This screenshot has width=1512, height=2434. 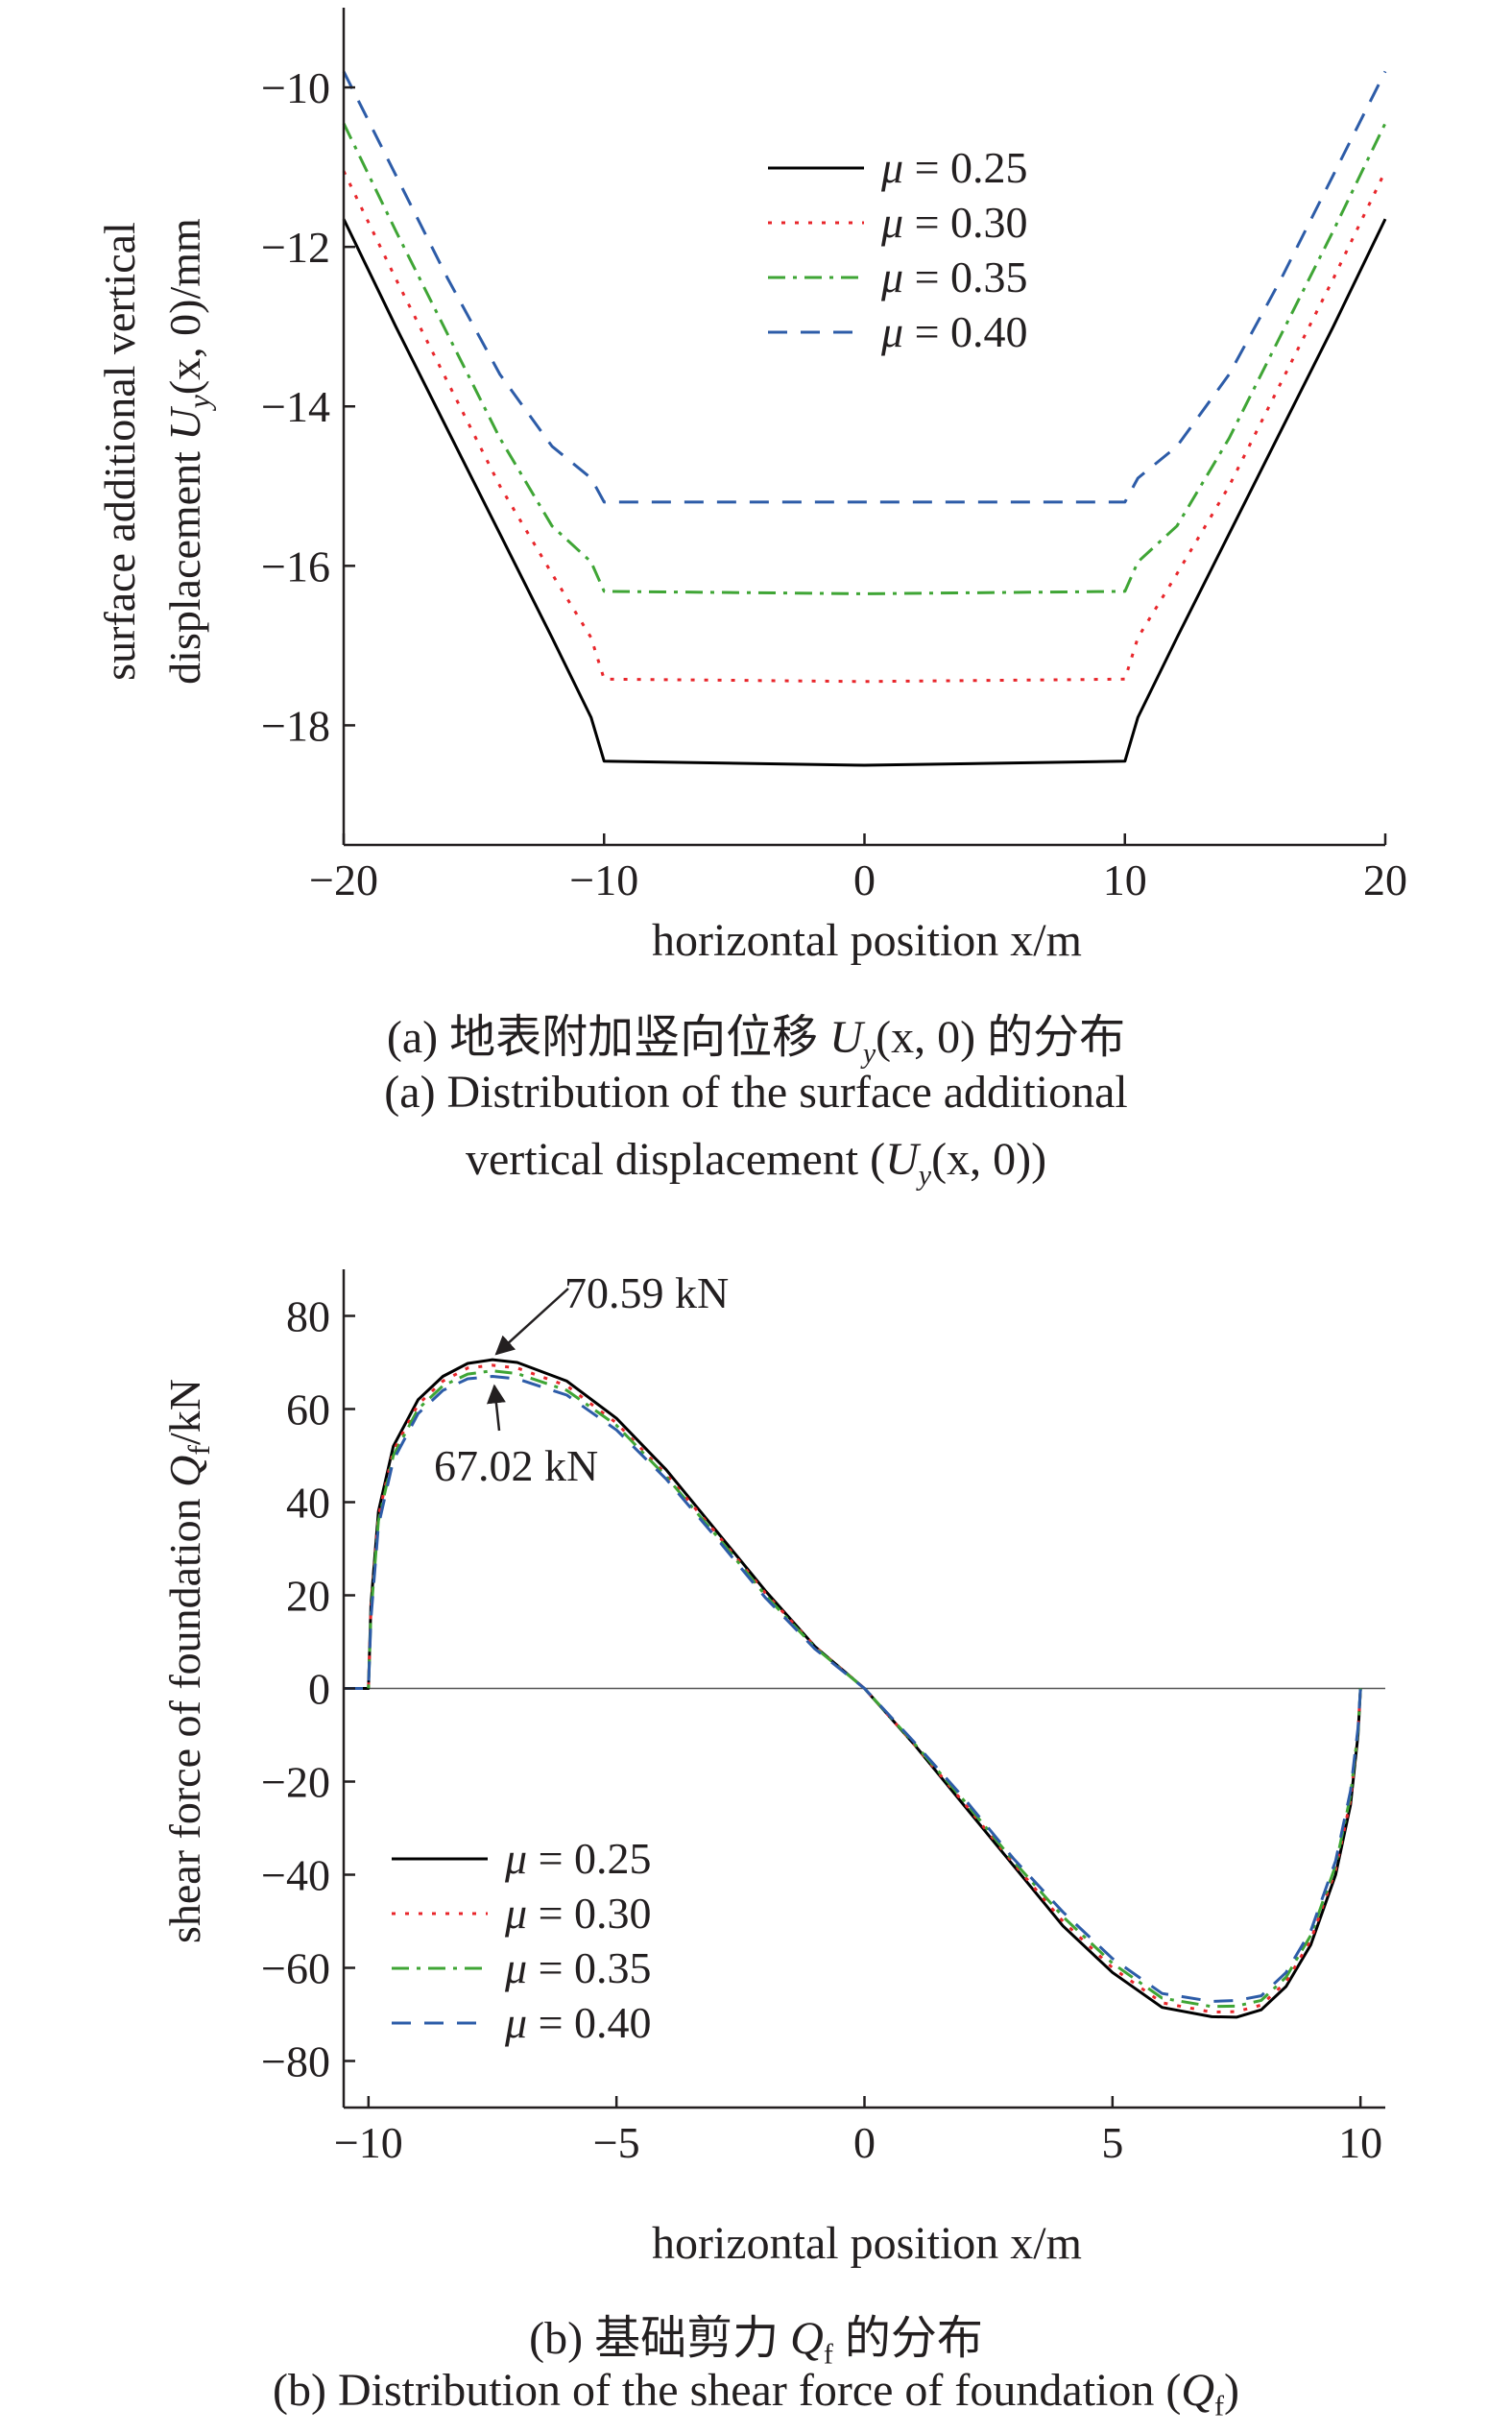 I want to click on y-tick-label: 0, so click(x=319, y=1689).